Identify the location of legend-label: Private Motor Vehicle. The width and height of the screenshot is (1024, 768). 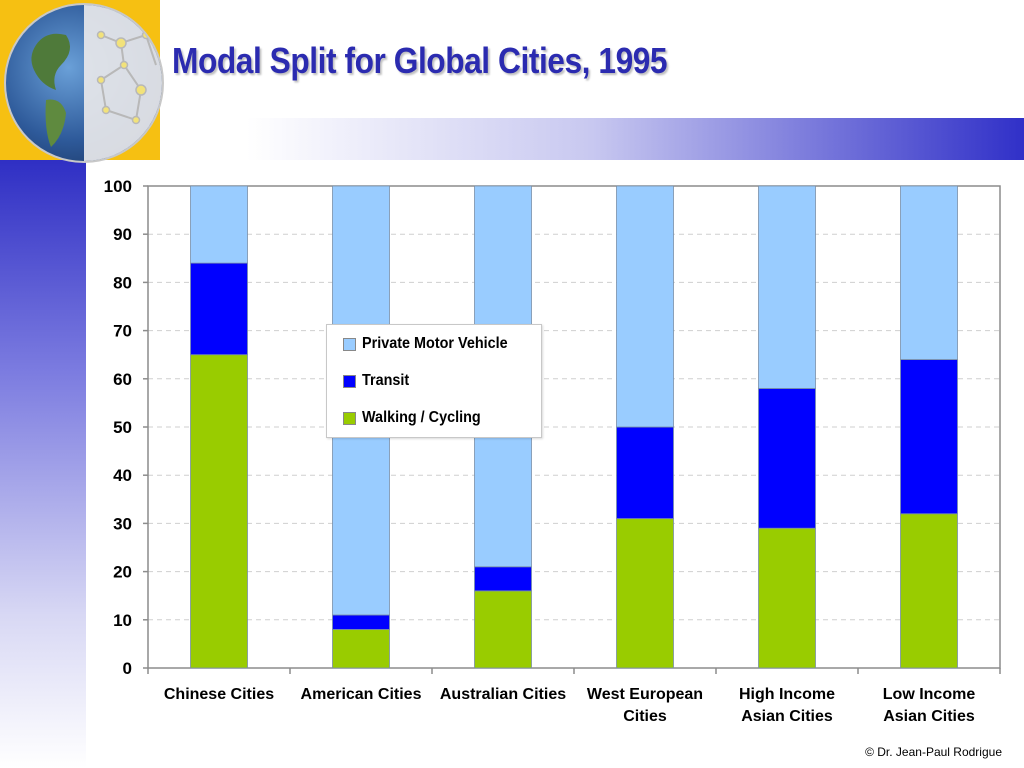
(435, 343).